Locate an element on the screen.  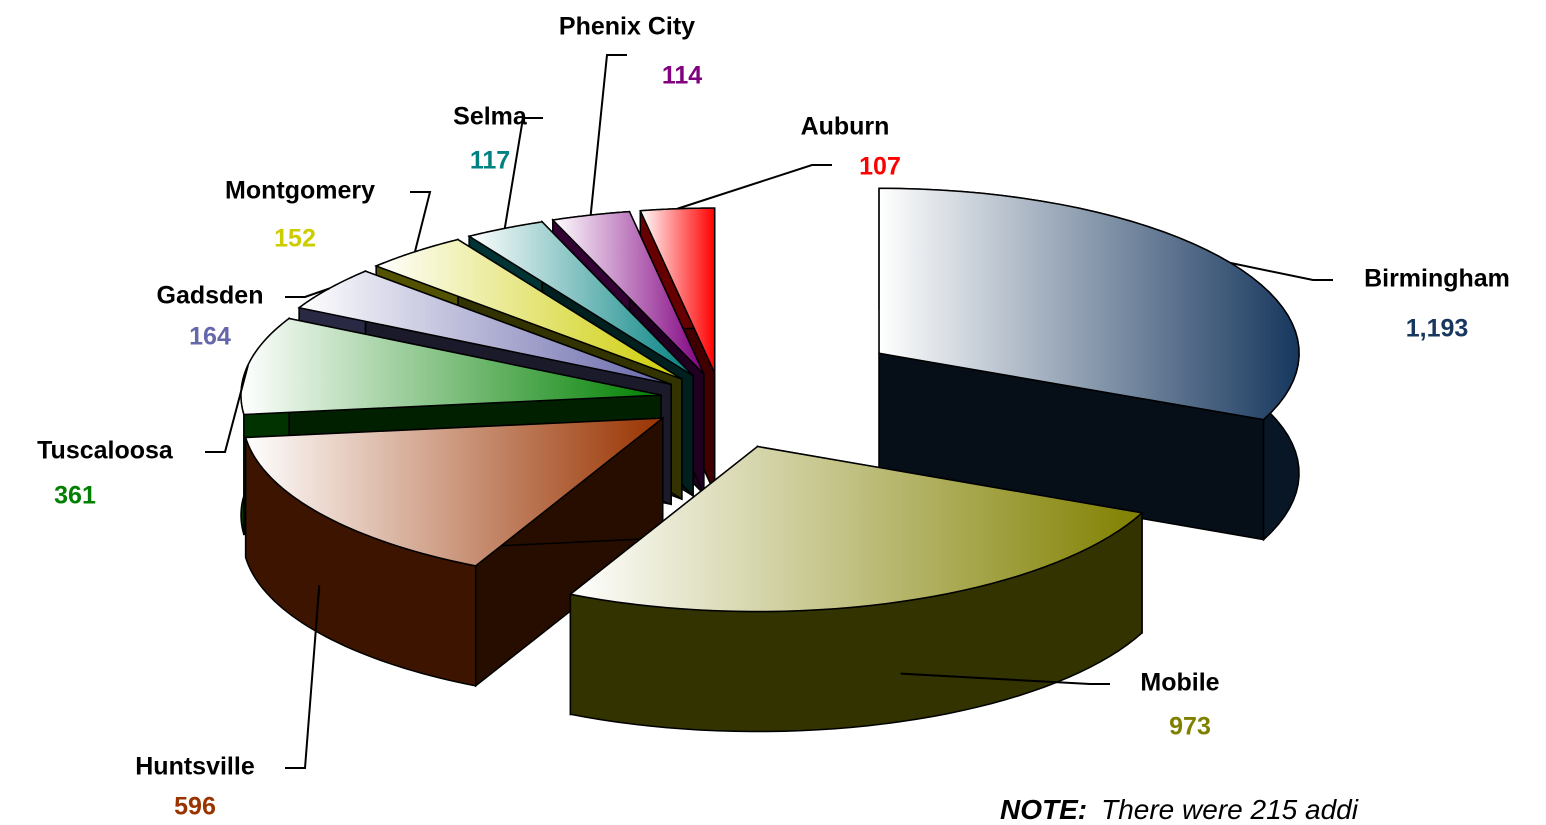
value-label: 114 is located at coordinates (682, 76).